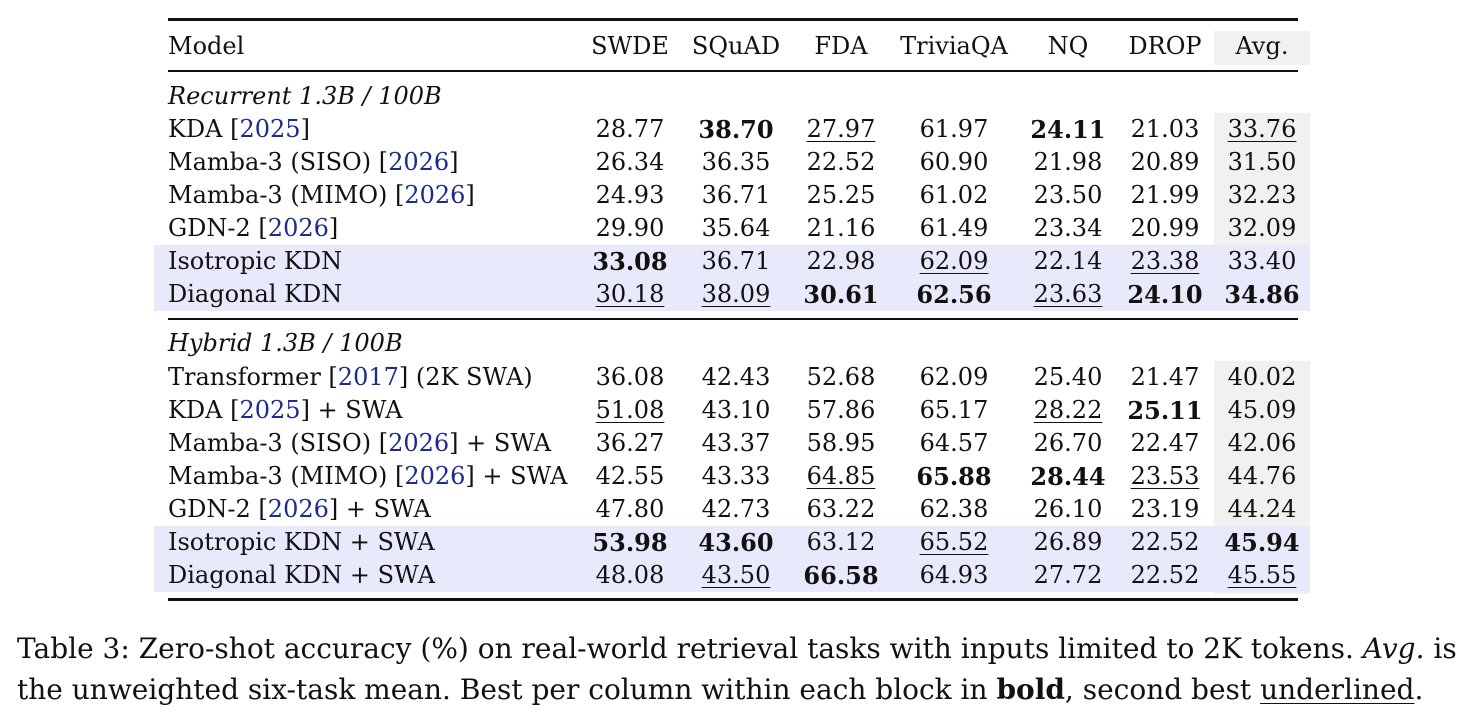 The height and width of the screenshot is (724, 1464). I want to click on value-swde: 42.55, so click(630, 476).